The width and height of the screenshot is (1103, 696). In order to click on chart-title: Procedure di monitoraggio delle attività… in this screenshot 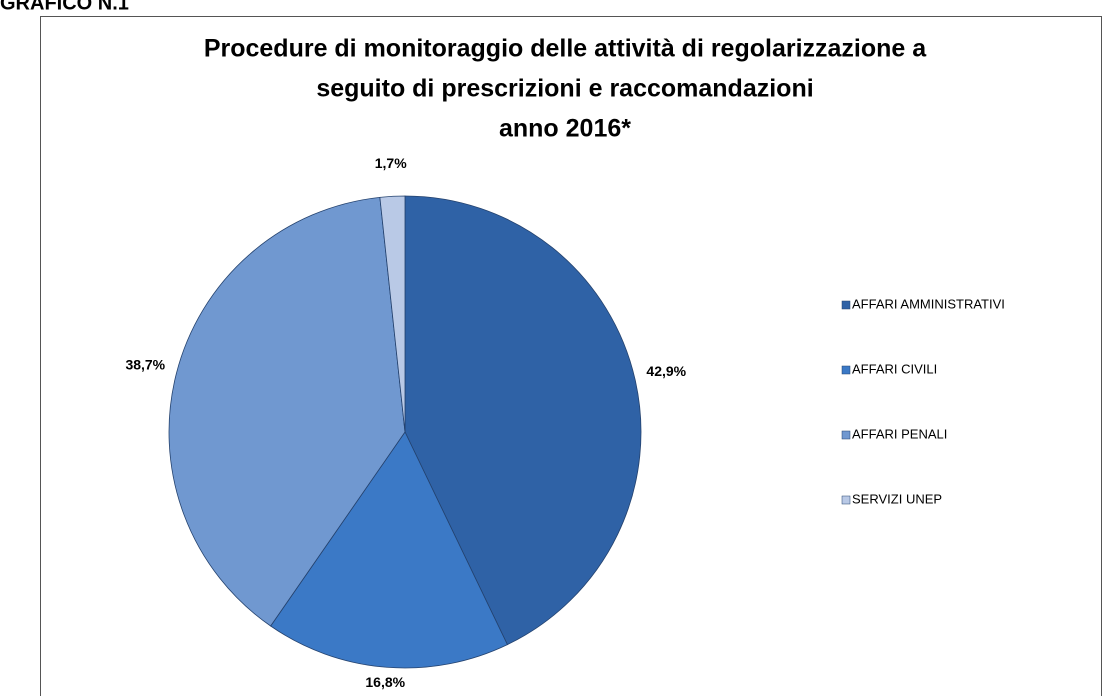, I will do `click(565, 49)`.